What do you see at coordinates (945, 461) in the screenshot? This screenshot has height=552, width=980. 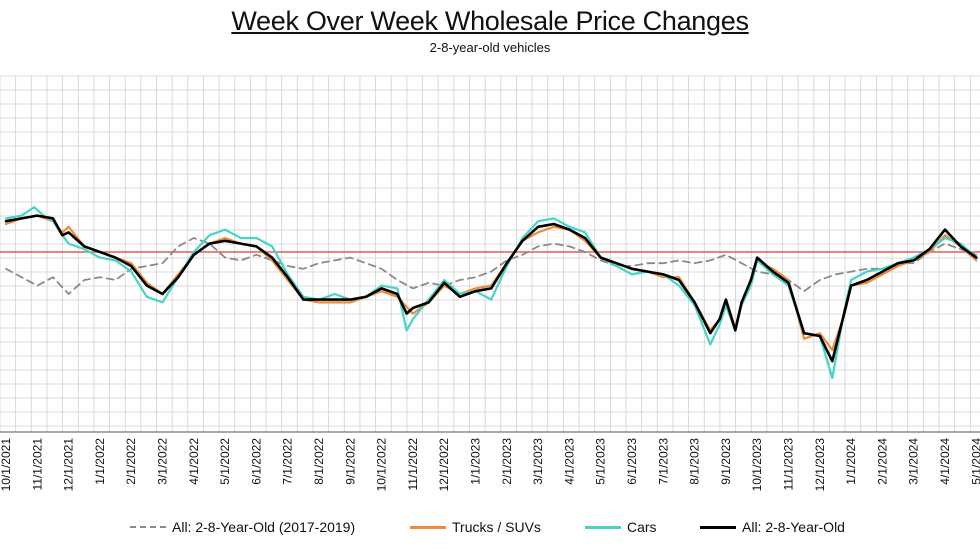 I see `x-tick-label: 4/1/2024` at bounding box center [945, 461].